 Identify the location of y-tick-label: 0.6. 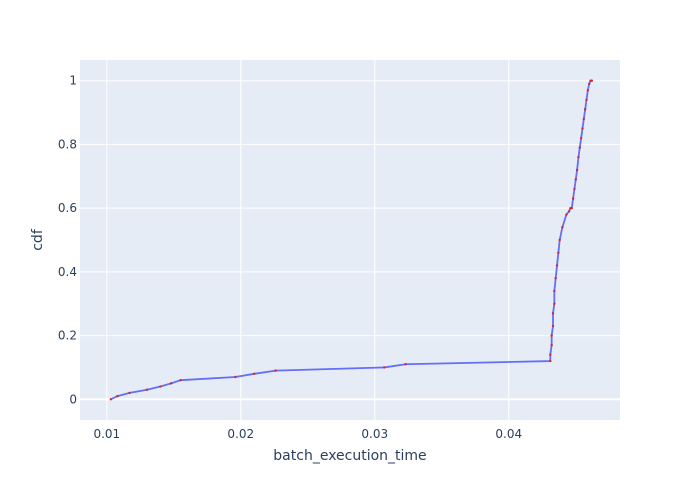
(67, 208).